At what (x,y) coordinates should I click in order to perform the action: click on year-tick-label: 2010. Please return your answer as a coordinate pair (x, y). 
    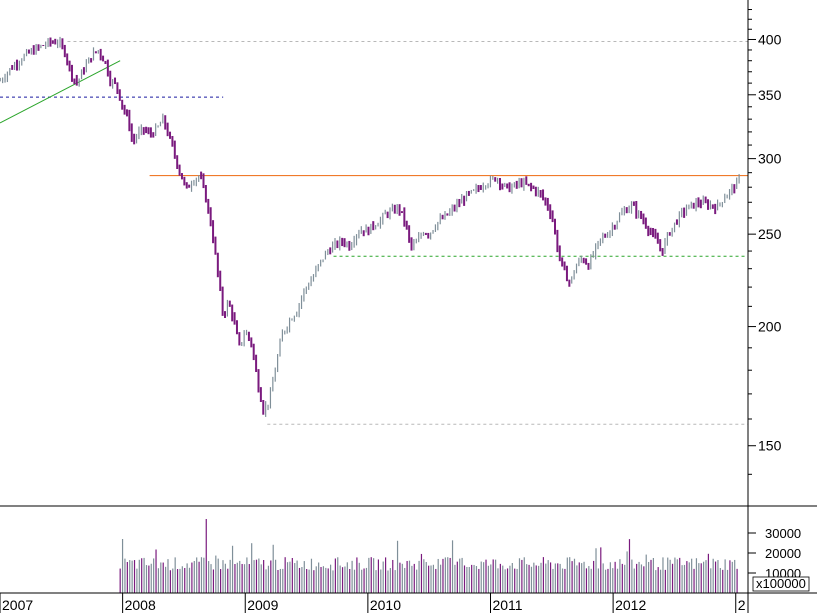
    Looking at the image, I should click on (385, 605).